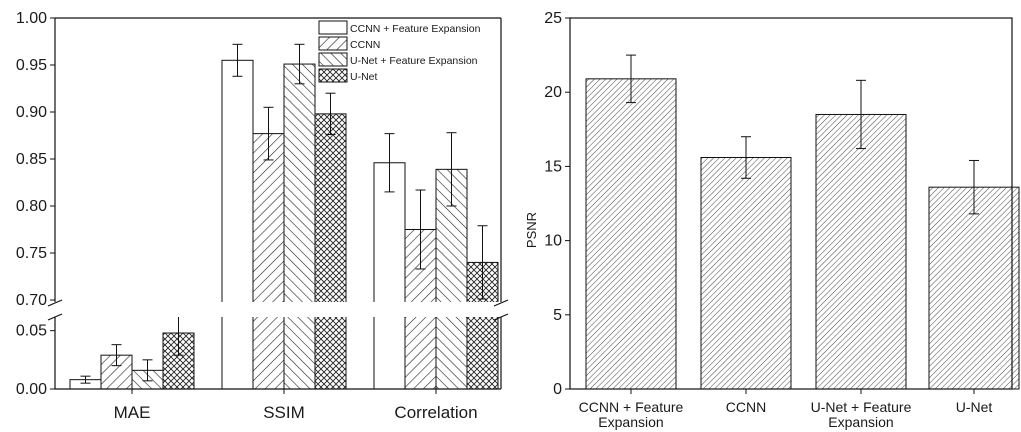 This screenshot has height=432, width=1021. I want to click on axis-break-gap, so click(278, 309).